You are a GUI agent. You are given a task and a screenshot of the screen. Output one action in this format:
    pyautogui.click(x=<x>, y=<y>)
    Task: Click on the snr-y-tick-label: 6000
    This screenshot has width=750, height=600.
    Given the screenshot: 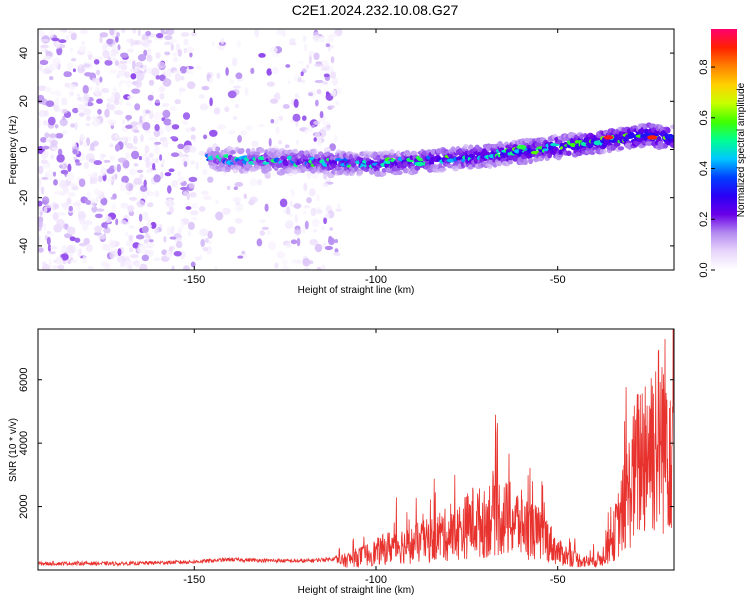 What is the action you would take?
    pyautogui.click(x=24, y=379)
    